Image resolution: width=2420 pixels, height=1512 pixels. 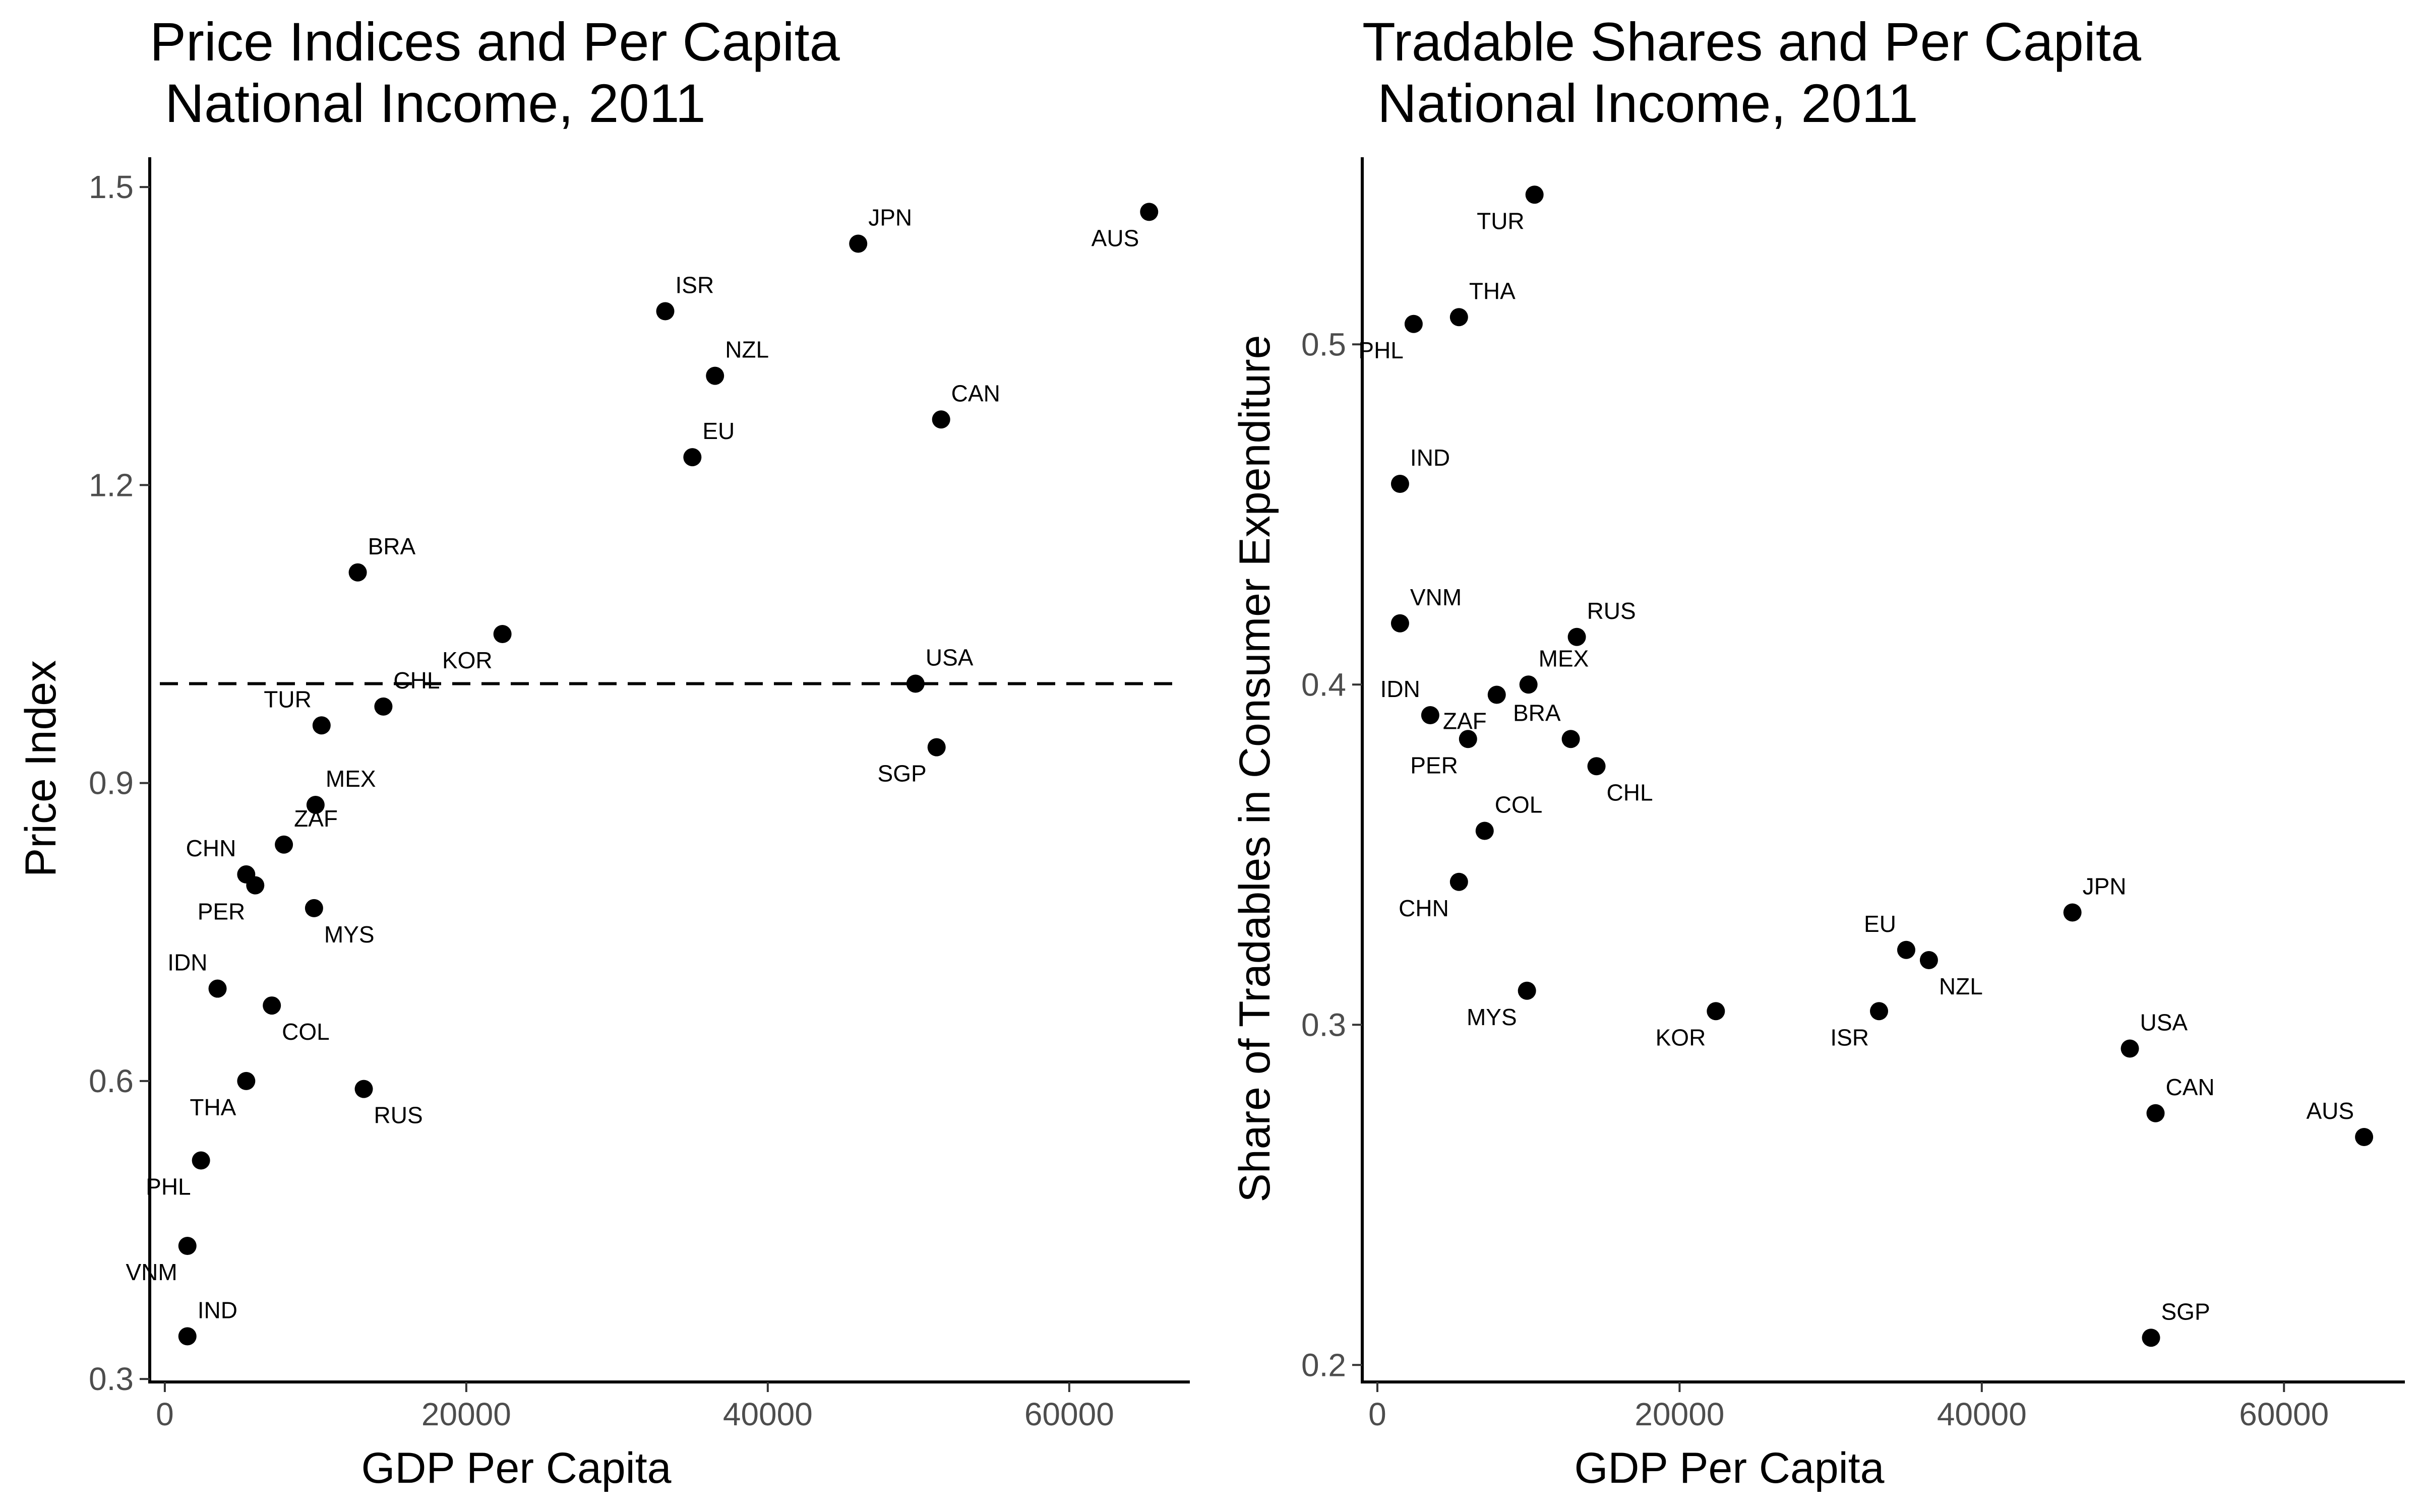 What do you see at coordinates (2364, 1137) in the screenshot?
I see `data-point-aus` at bounding box center [2364, 1137].